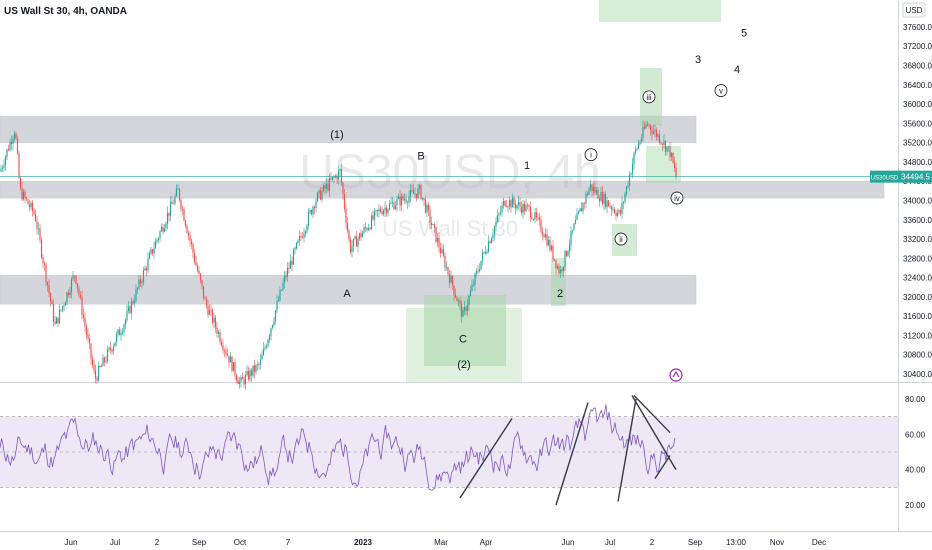 The width and height of the screenshot is (932, 550). I want to click on replay-icon, so click(676, 375).